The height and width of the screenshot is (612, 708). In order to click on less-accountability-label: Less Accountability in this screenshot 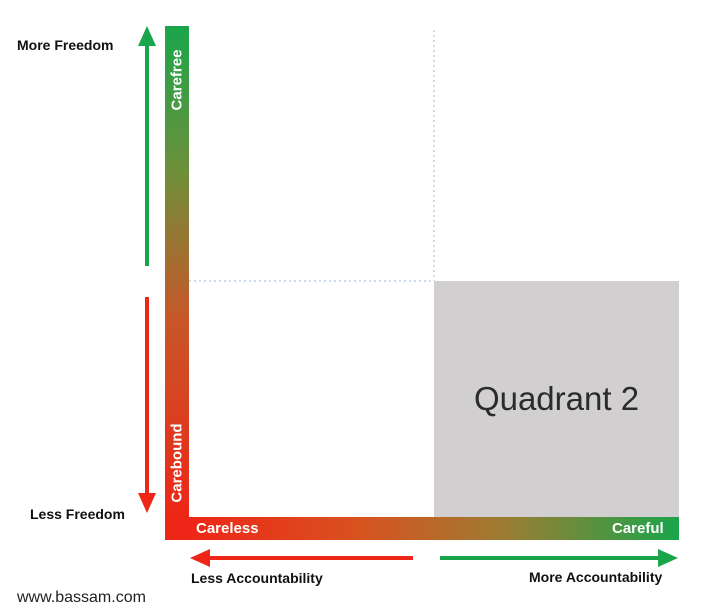, I will do `click(257, 578)`.